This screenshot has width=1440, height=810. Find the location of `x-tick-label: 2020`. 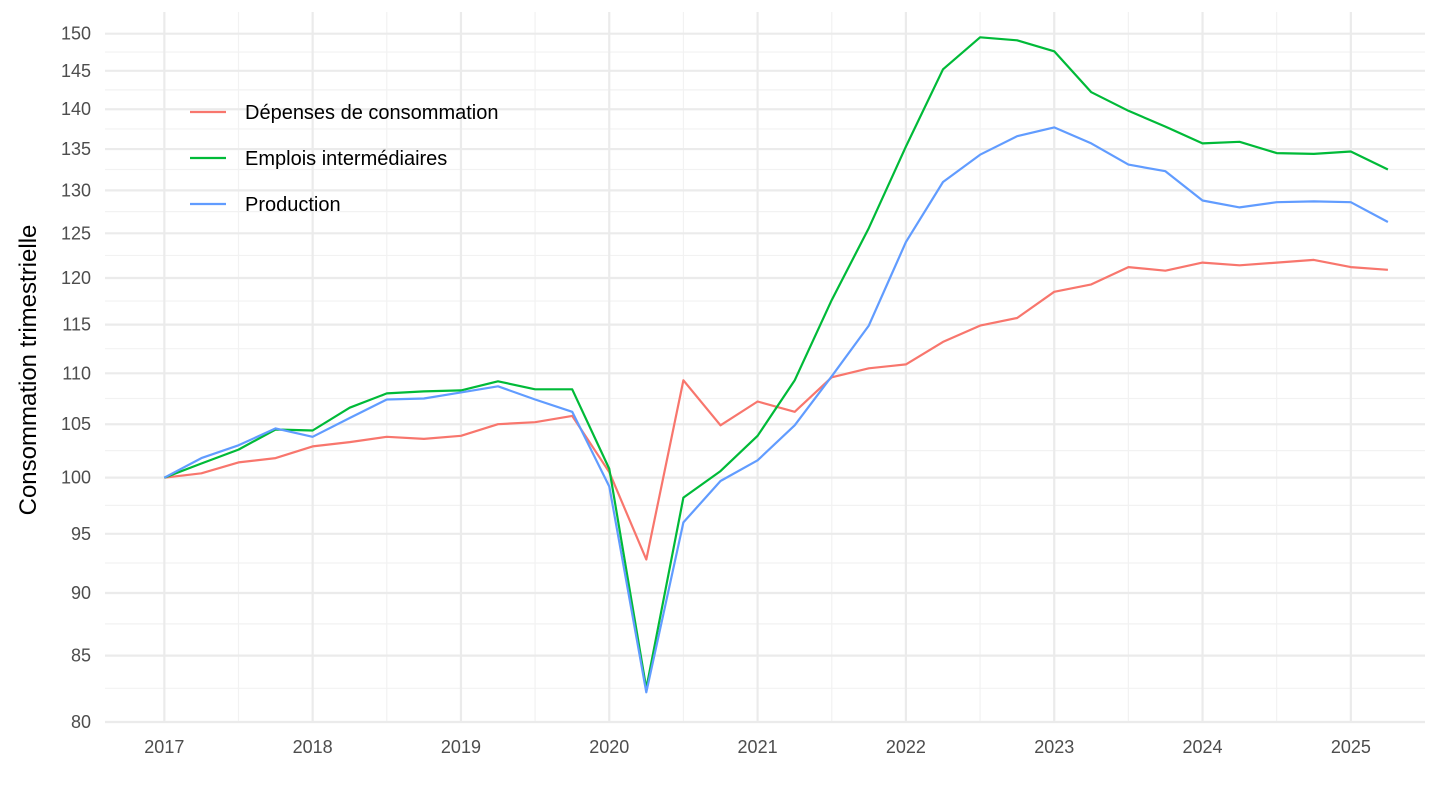

x-tick-label: 2020 is located at coordinates (609, 747).